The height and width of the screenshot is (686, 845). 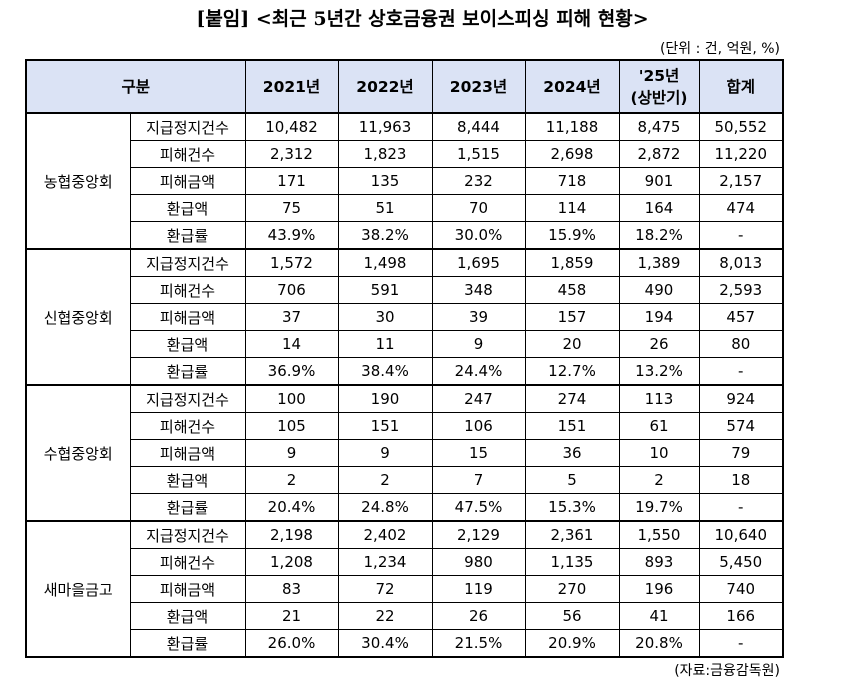 I want to click on cell-2025-h1: 10, so click(x=659, y=453).